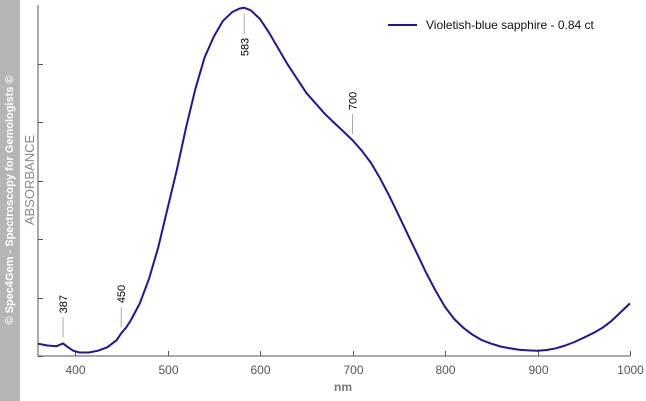 Image resolution: width=646 pixels, height=401 pixels. What do you see at coordinates (64, 304) in the screenshot?
I see `annotation-label: 387` at bounding box center [64, 304].